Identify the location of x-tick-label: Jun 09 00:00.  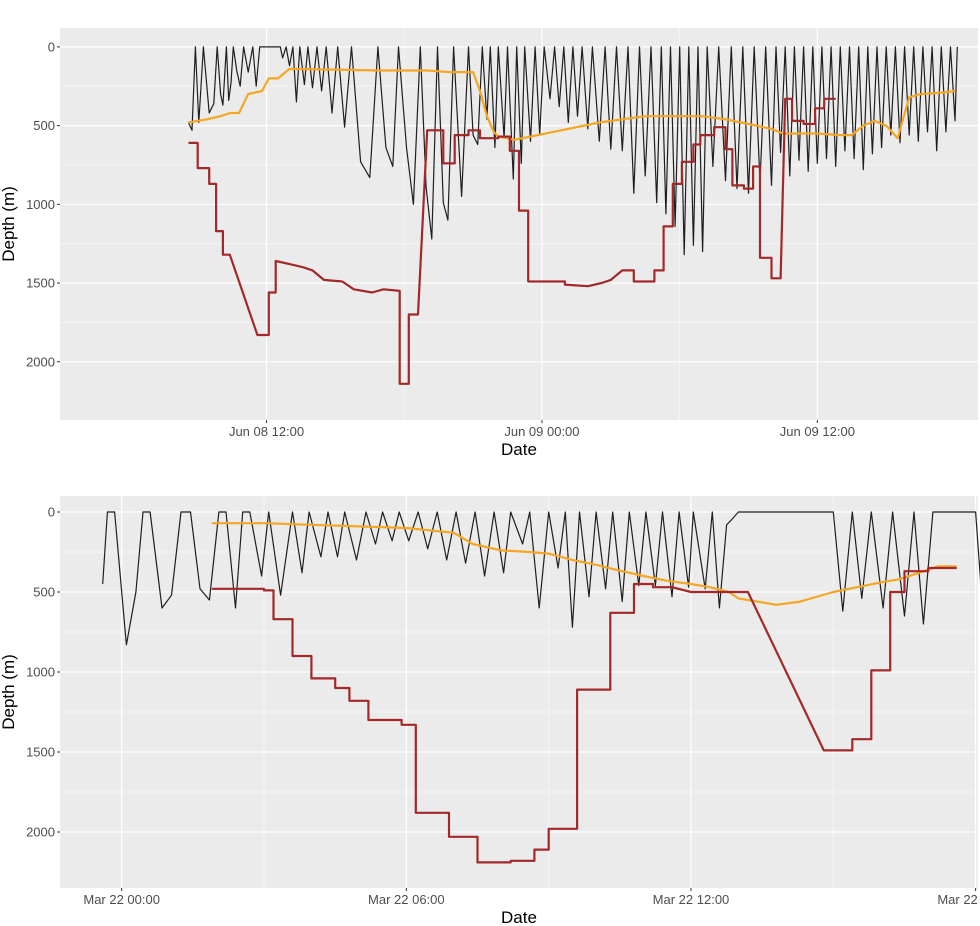
(541, 431).